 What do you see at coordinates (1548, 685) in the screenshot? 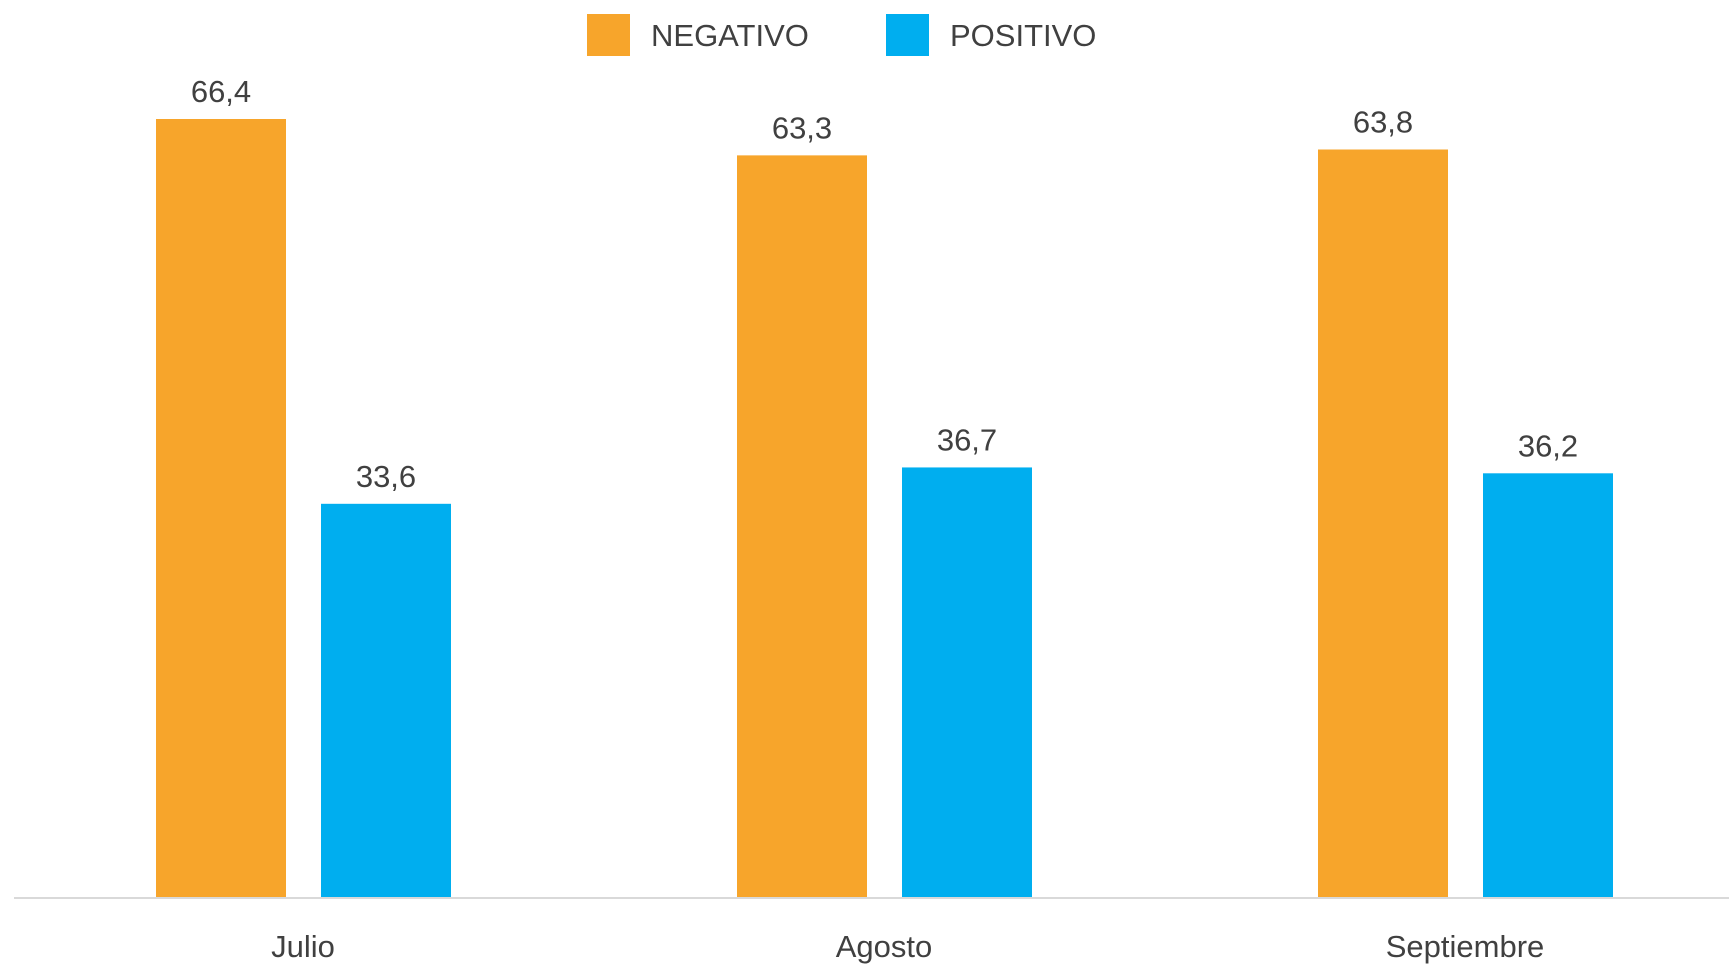
I see `bar-positivo-septiembre` at bounding box center [1548, 685].